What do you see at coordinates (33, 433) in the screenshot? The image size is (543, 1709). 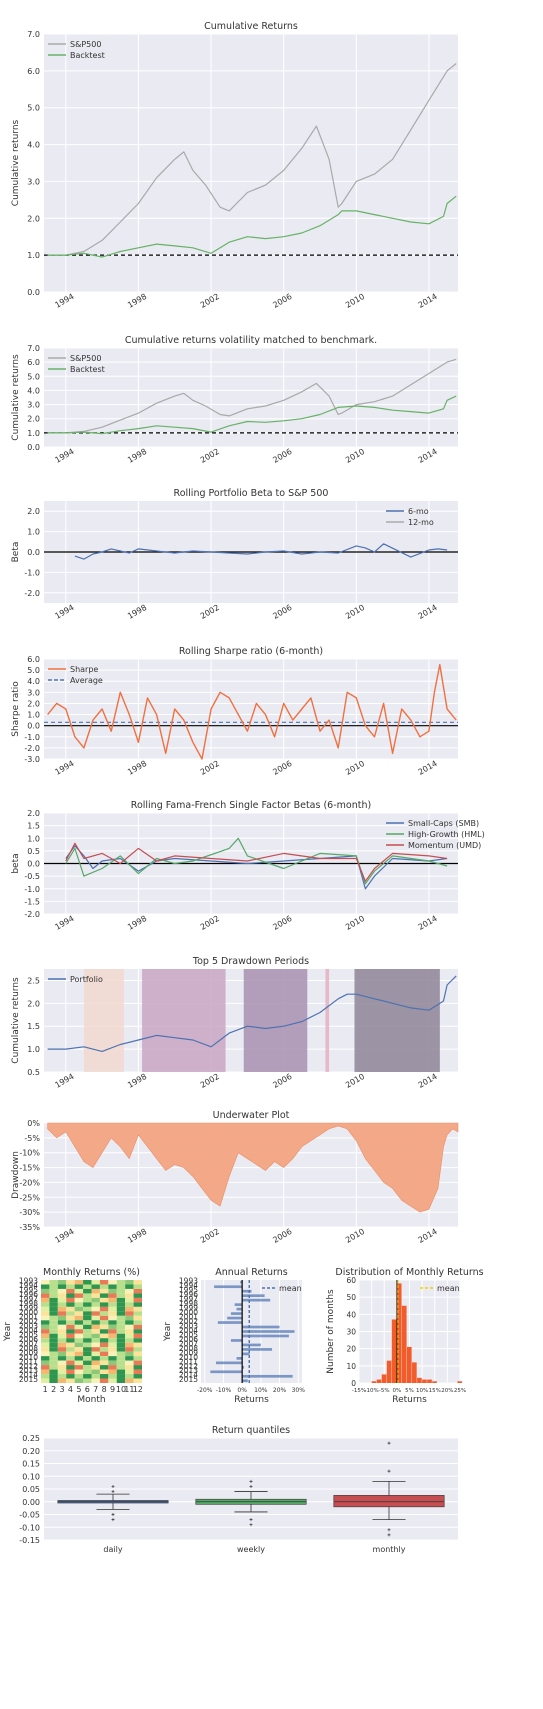 I see `volmatch-ytick-label: 1.0` at bounding box center [33, 433].